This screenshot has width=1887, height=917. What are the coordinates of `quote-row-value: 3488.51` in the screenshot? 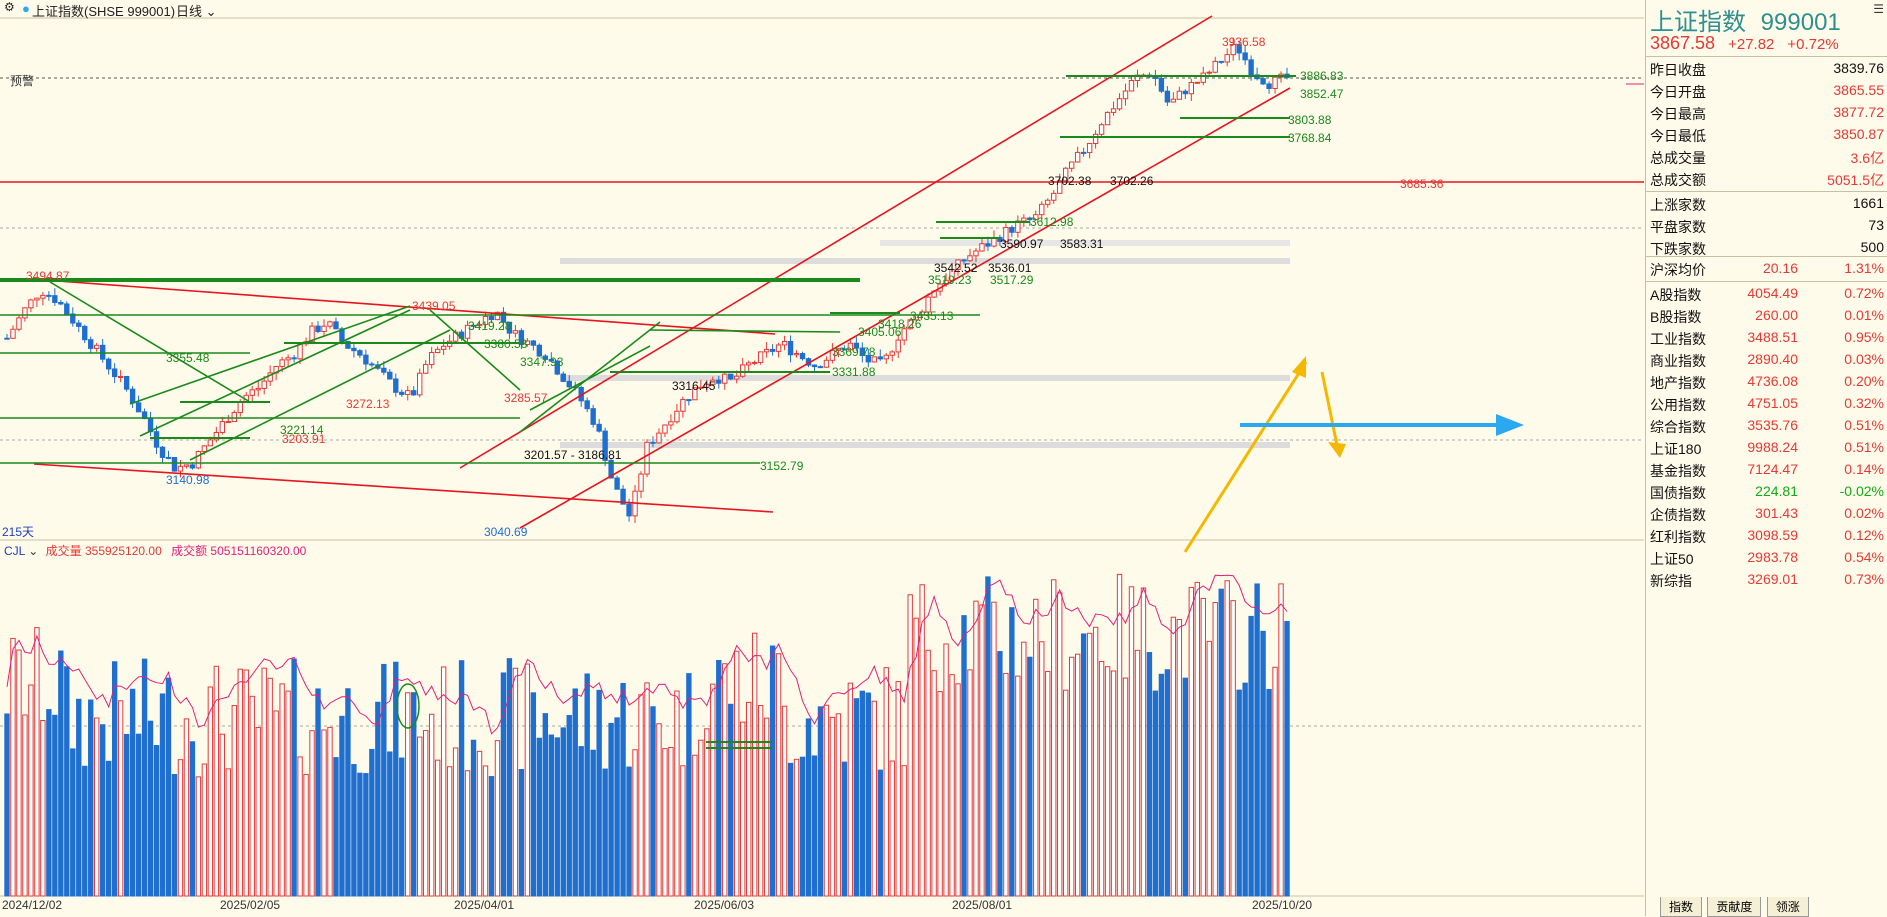 It's located at (1772, 337).